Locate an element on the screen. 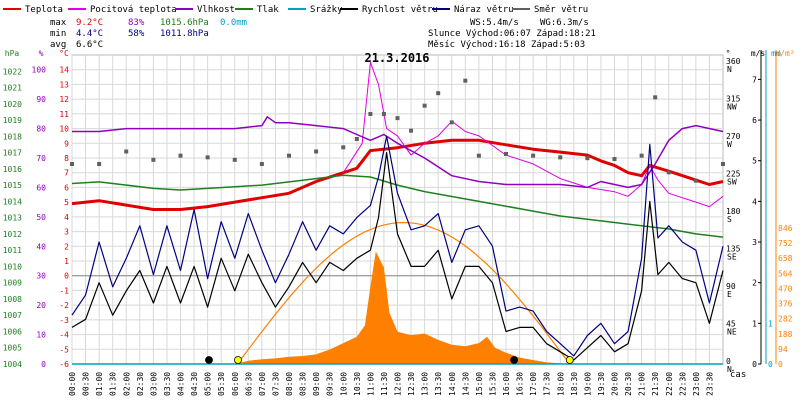  x-tick-label: 10:30 is located at coordinates (357, 384).